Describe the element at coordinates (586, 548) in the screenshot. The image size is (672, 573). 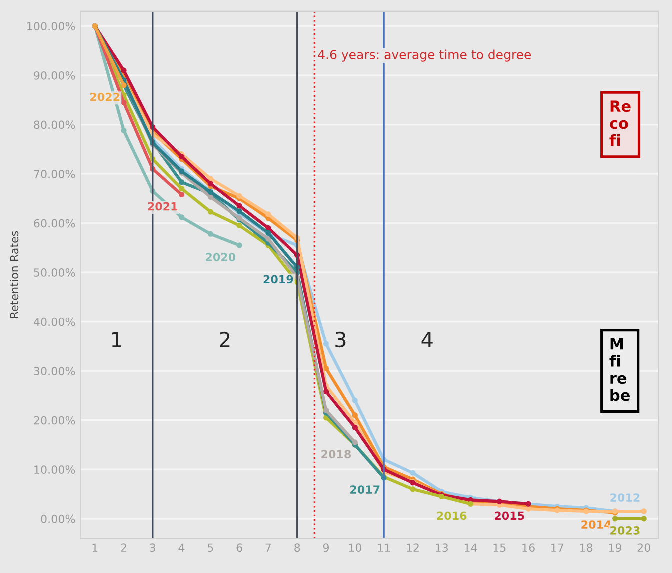
I see `x-tick-label: 18` at that location.